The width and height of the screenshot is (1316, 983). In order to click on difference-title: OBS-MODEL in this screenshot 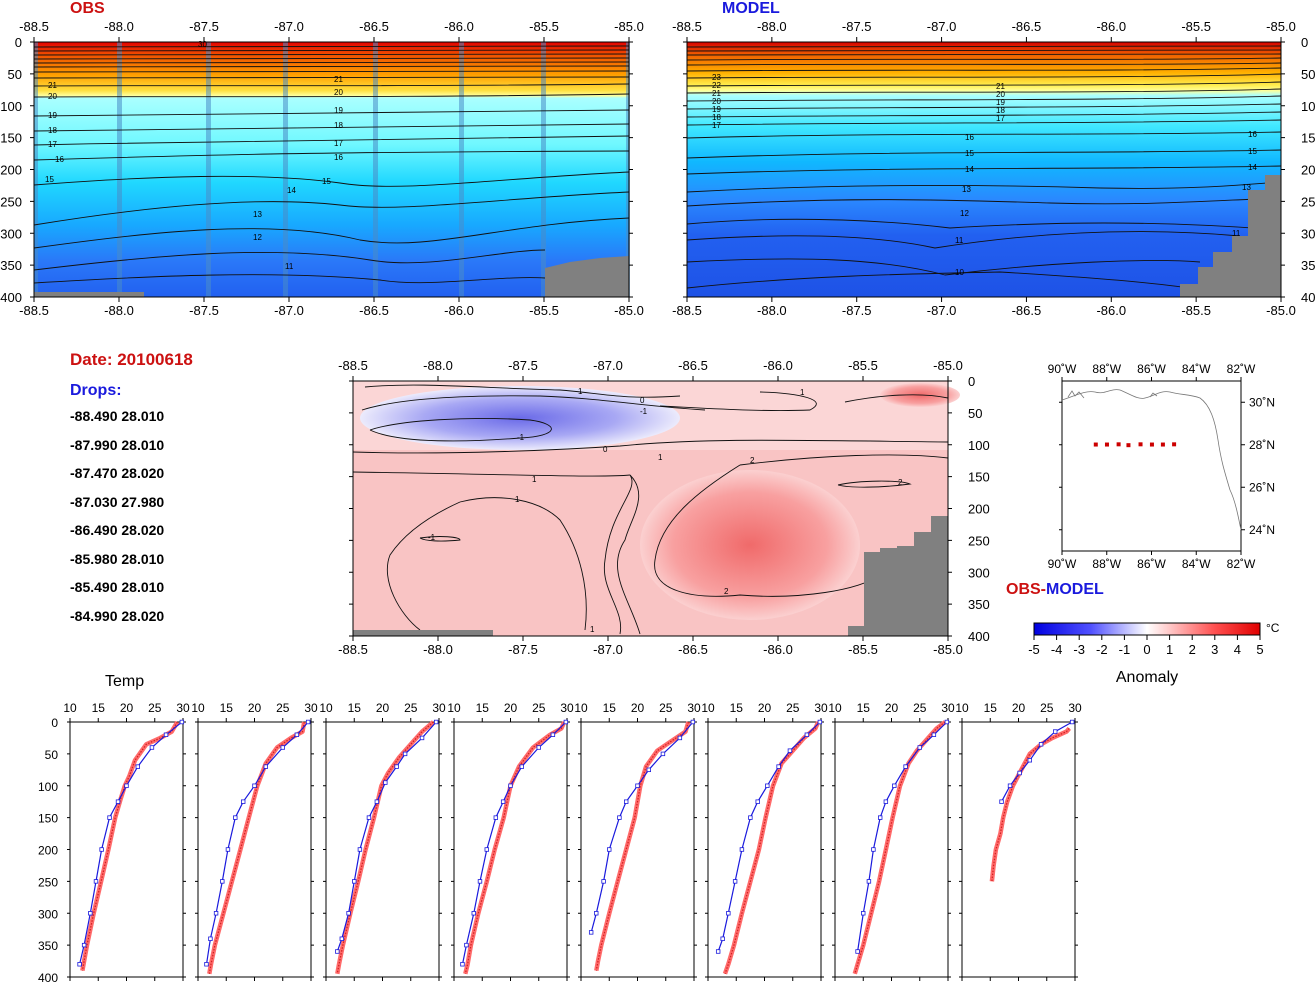, I will do `click(1055, 589)`.